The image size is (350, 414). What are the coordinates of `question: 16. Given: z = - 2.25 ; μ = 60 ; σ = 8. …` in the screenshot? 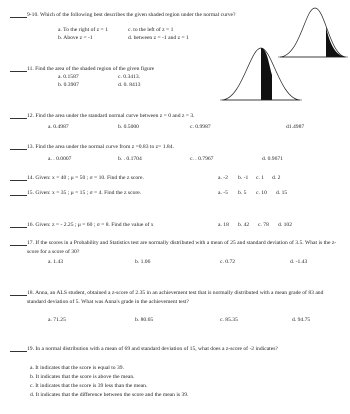 It's located at (90, 225).